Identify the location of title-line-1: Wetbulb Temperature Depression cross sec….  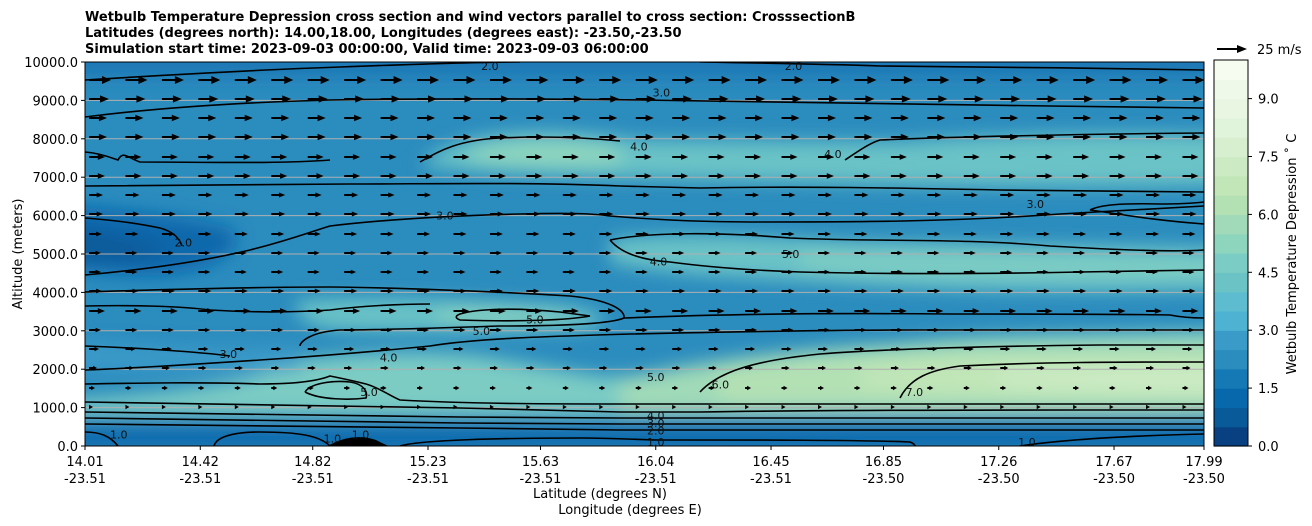
(470, 17).